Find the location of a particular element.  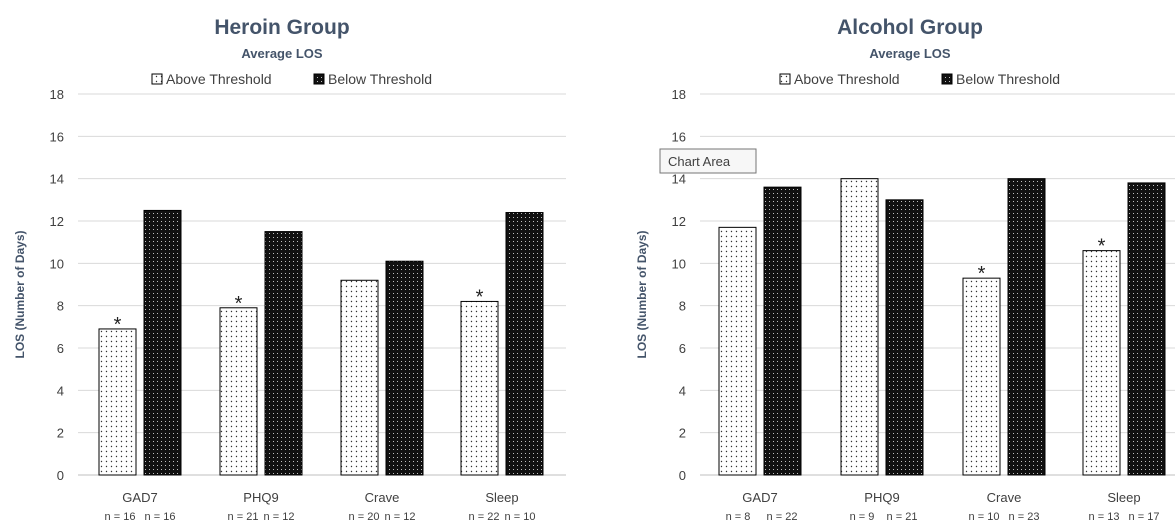

tooltip-box is located at coordinates (708, 161).